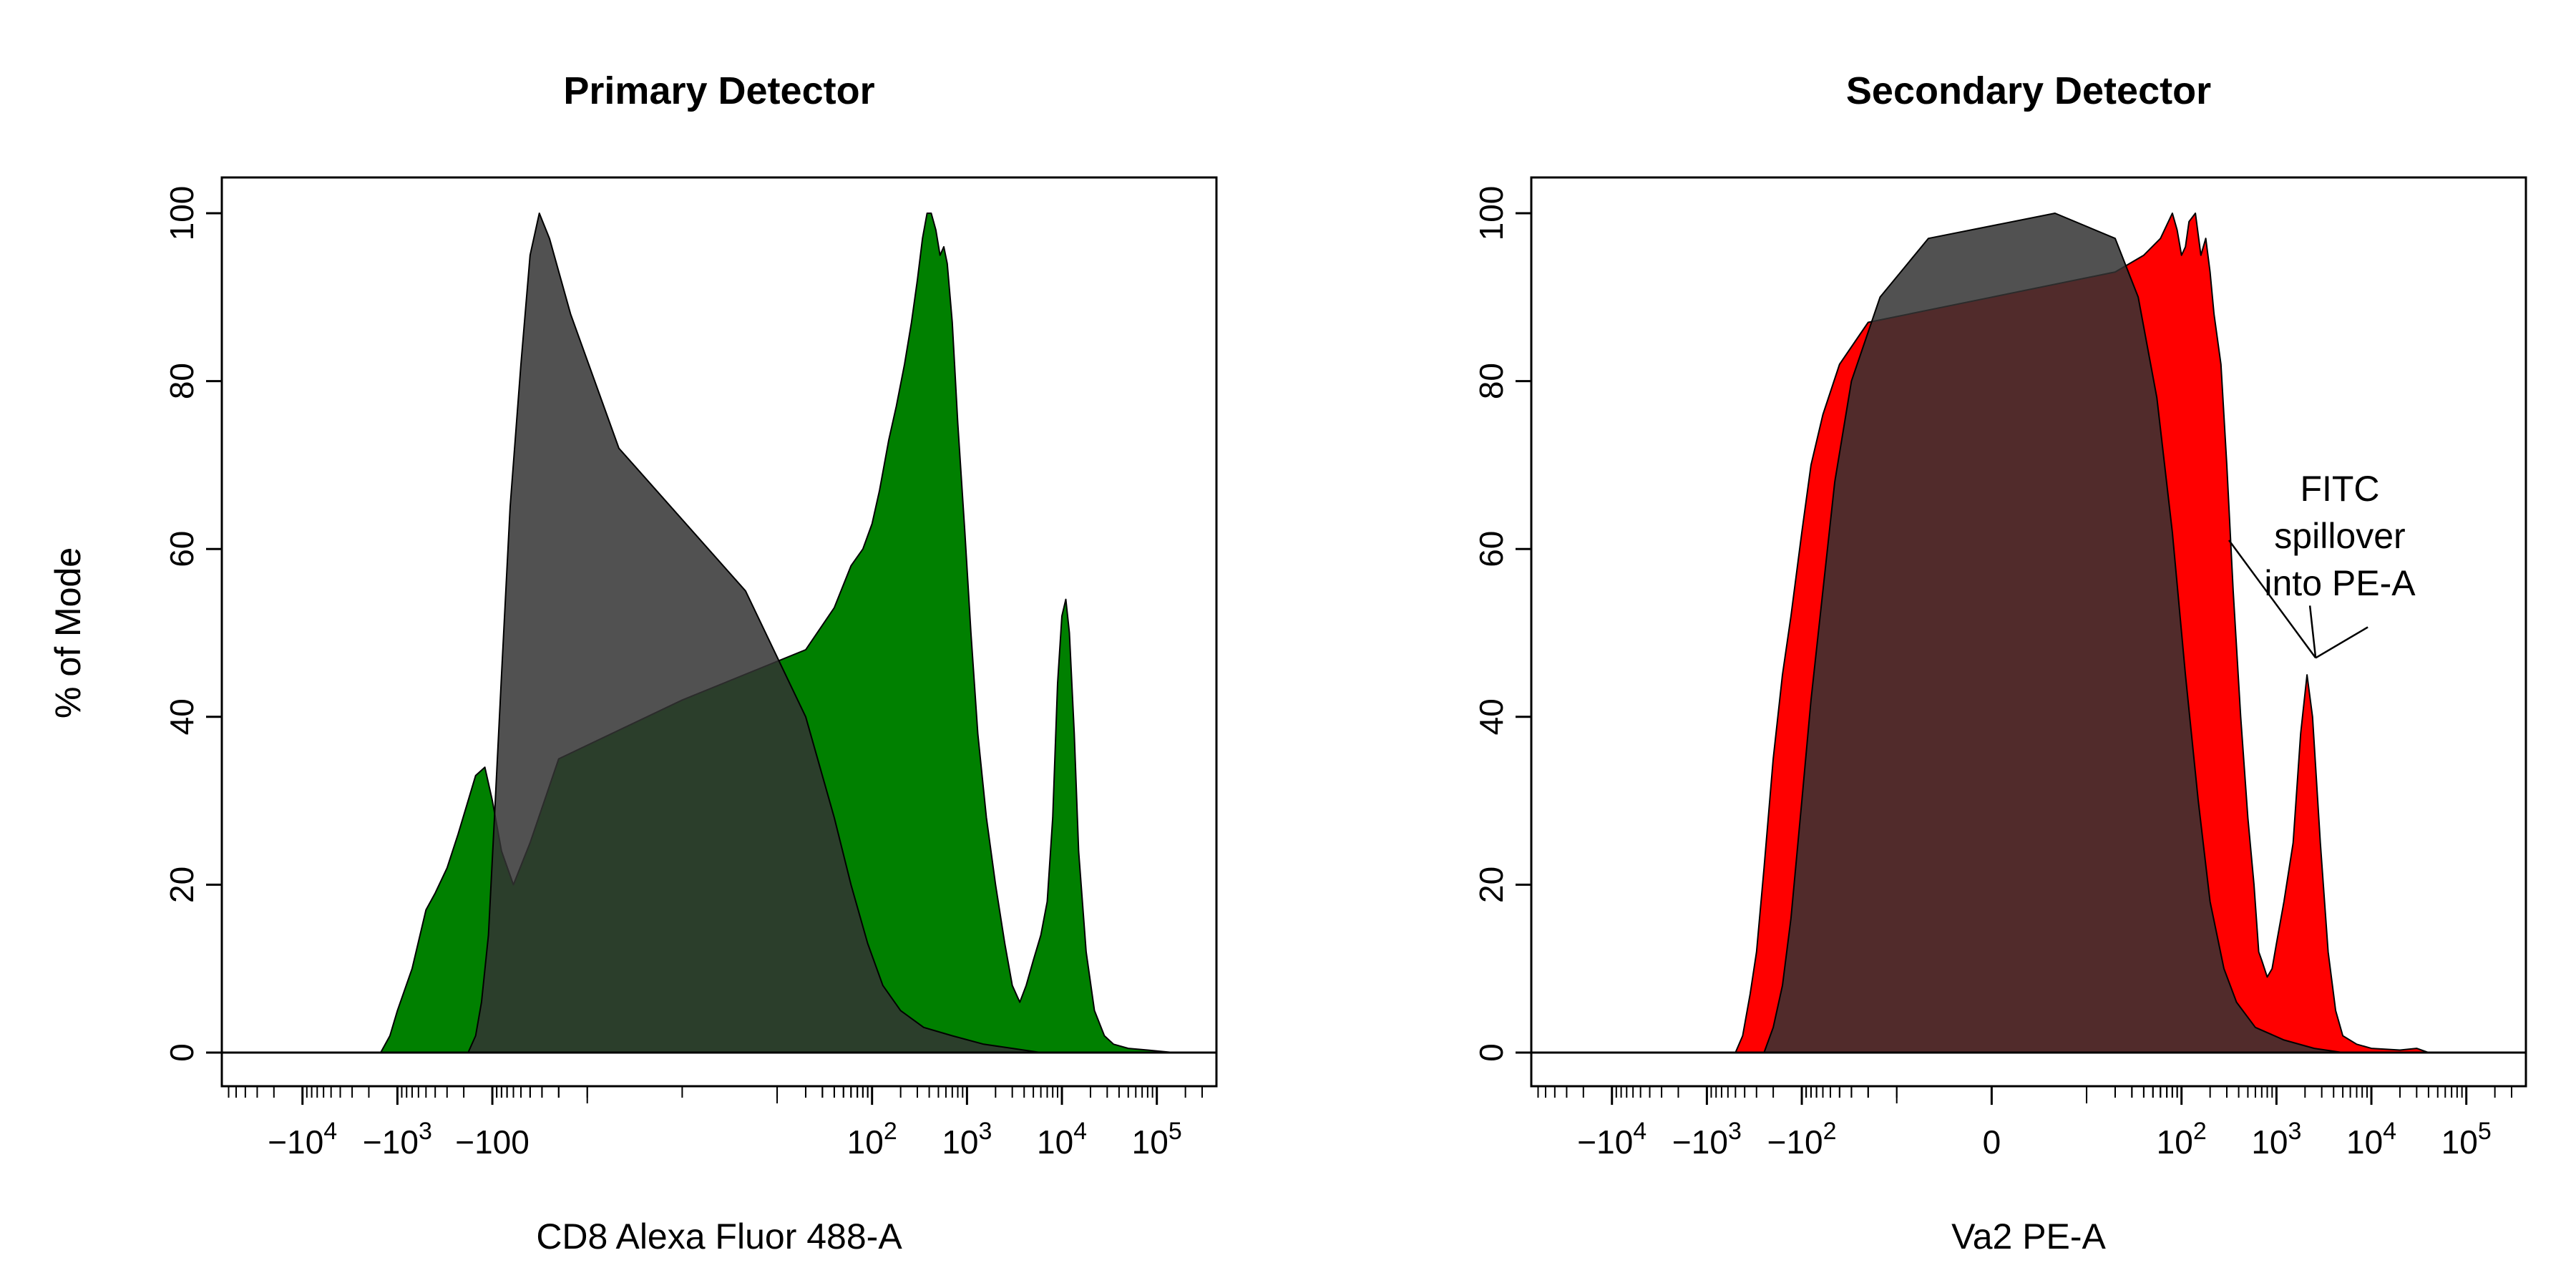 The height and width of the screenshot is (1288, 2576). I want to click on chart-title: Secondary Detector, so click(2028, 90).